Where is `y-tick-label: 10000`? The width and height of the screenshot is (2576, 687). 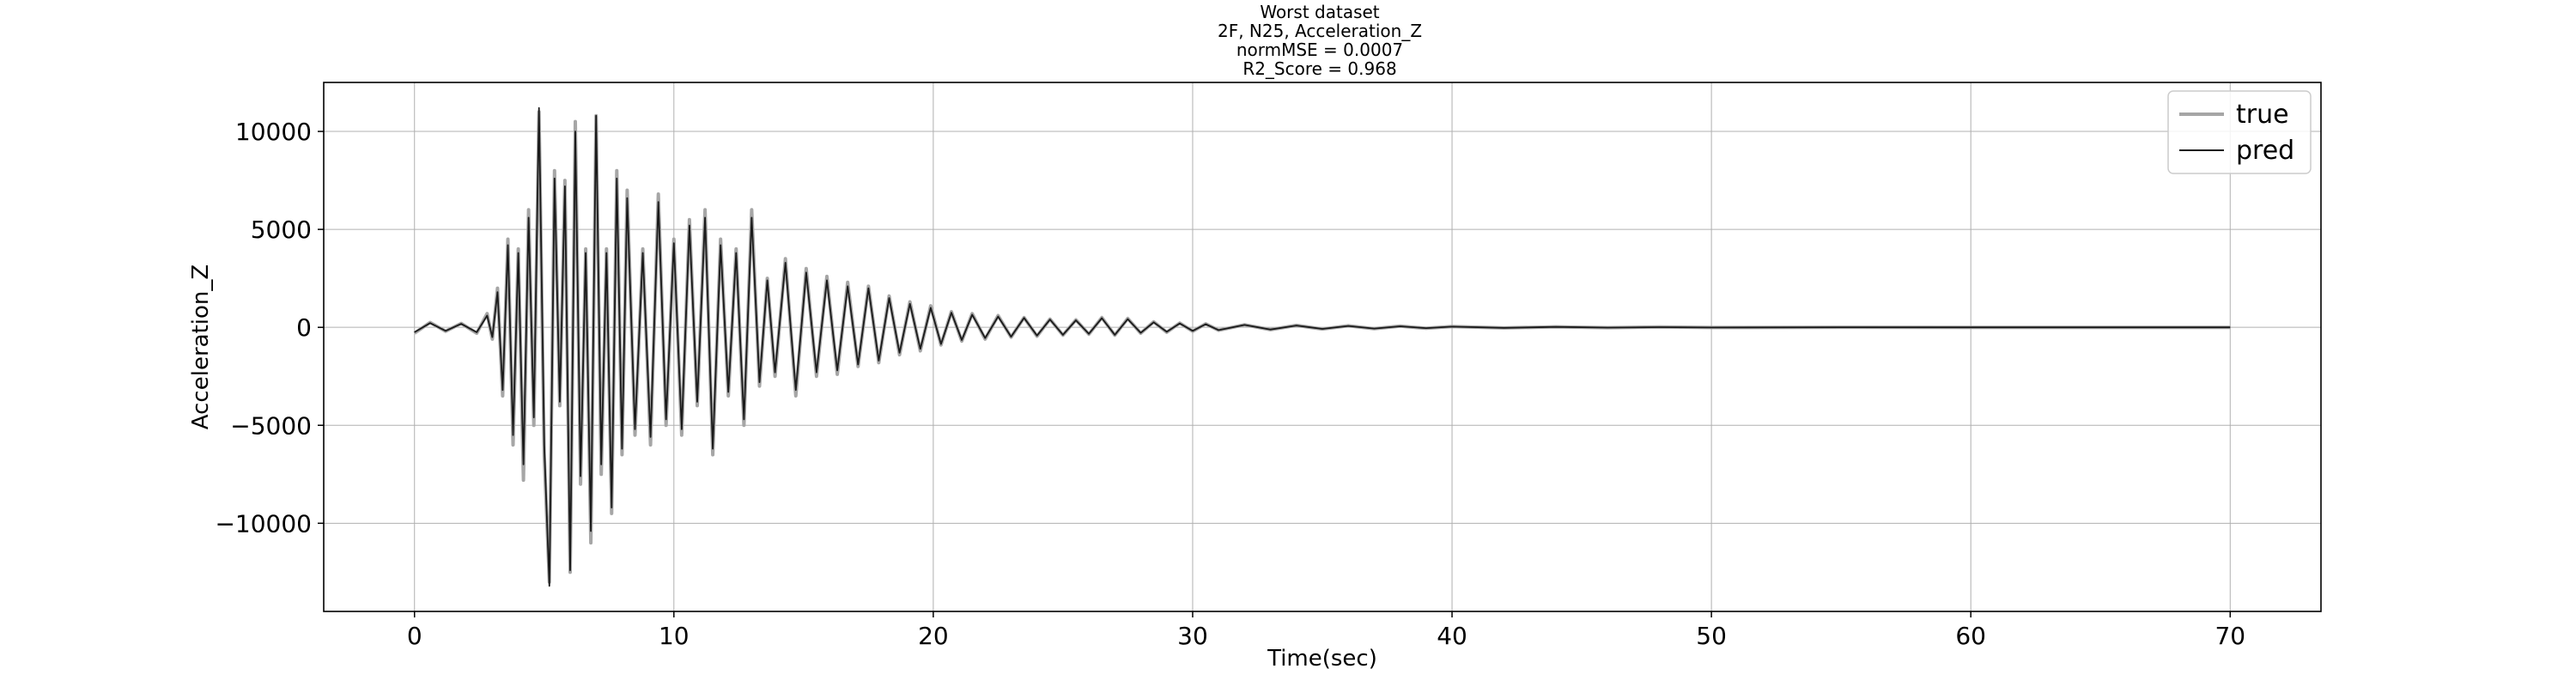 y-tick-label: 10000 is located at coordinates (273, 132).